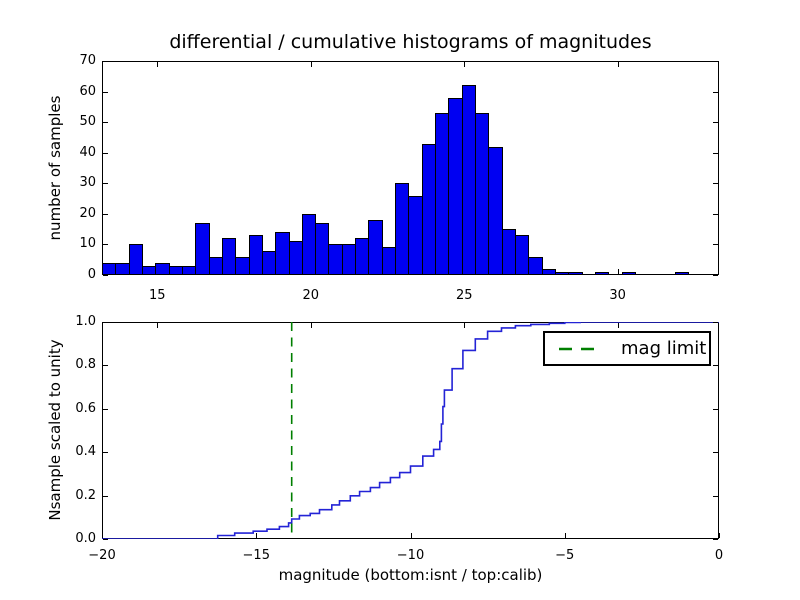 This screenshot has height=600, width=800. Describe the element at coordinates (719, 555) in the screenshot. I see `bottom-x-tick-label: 0` at that location.